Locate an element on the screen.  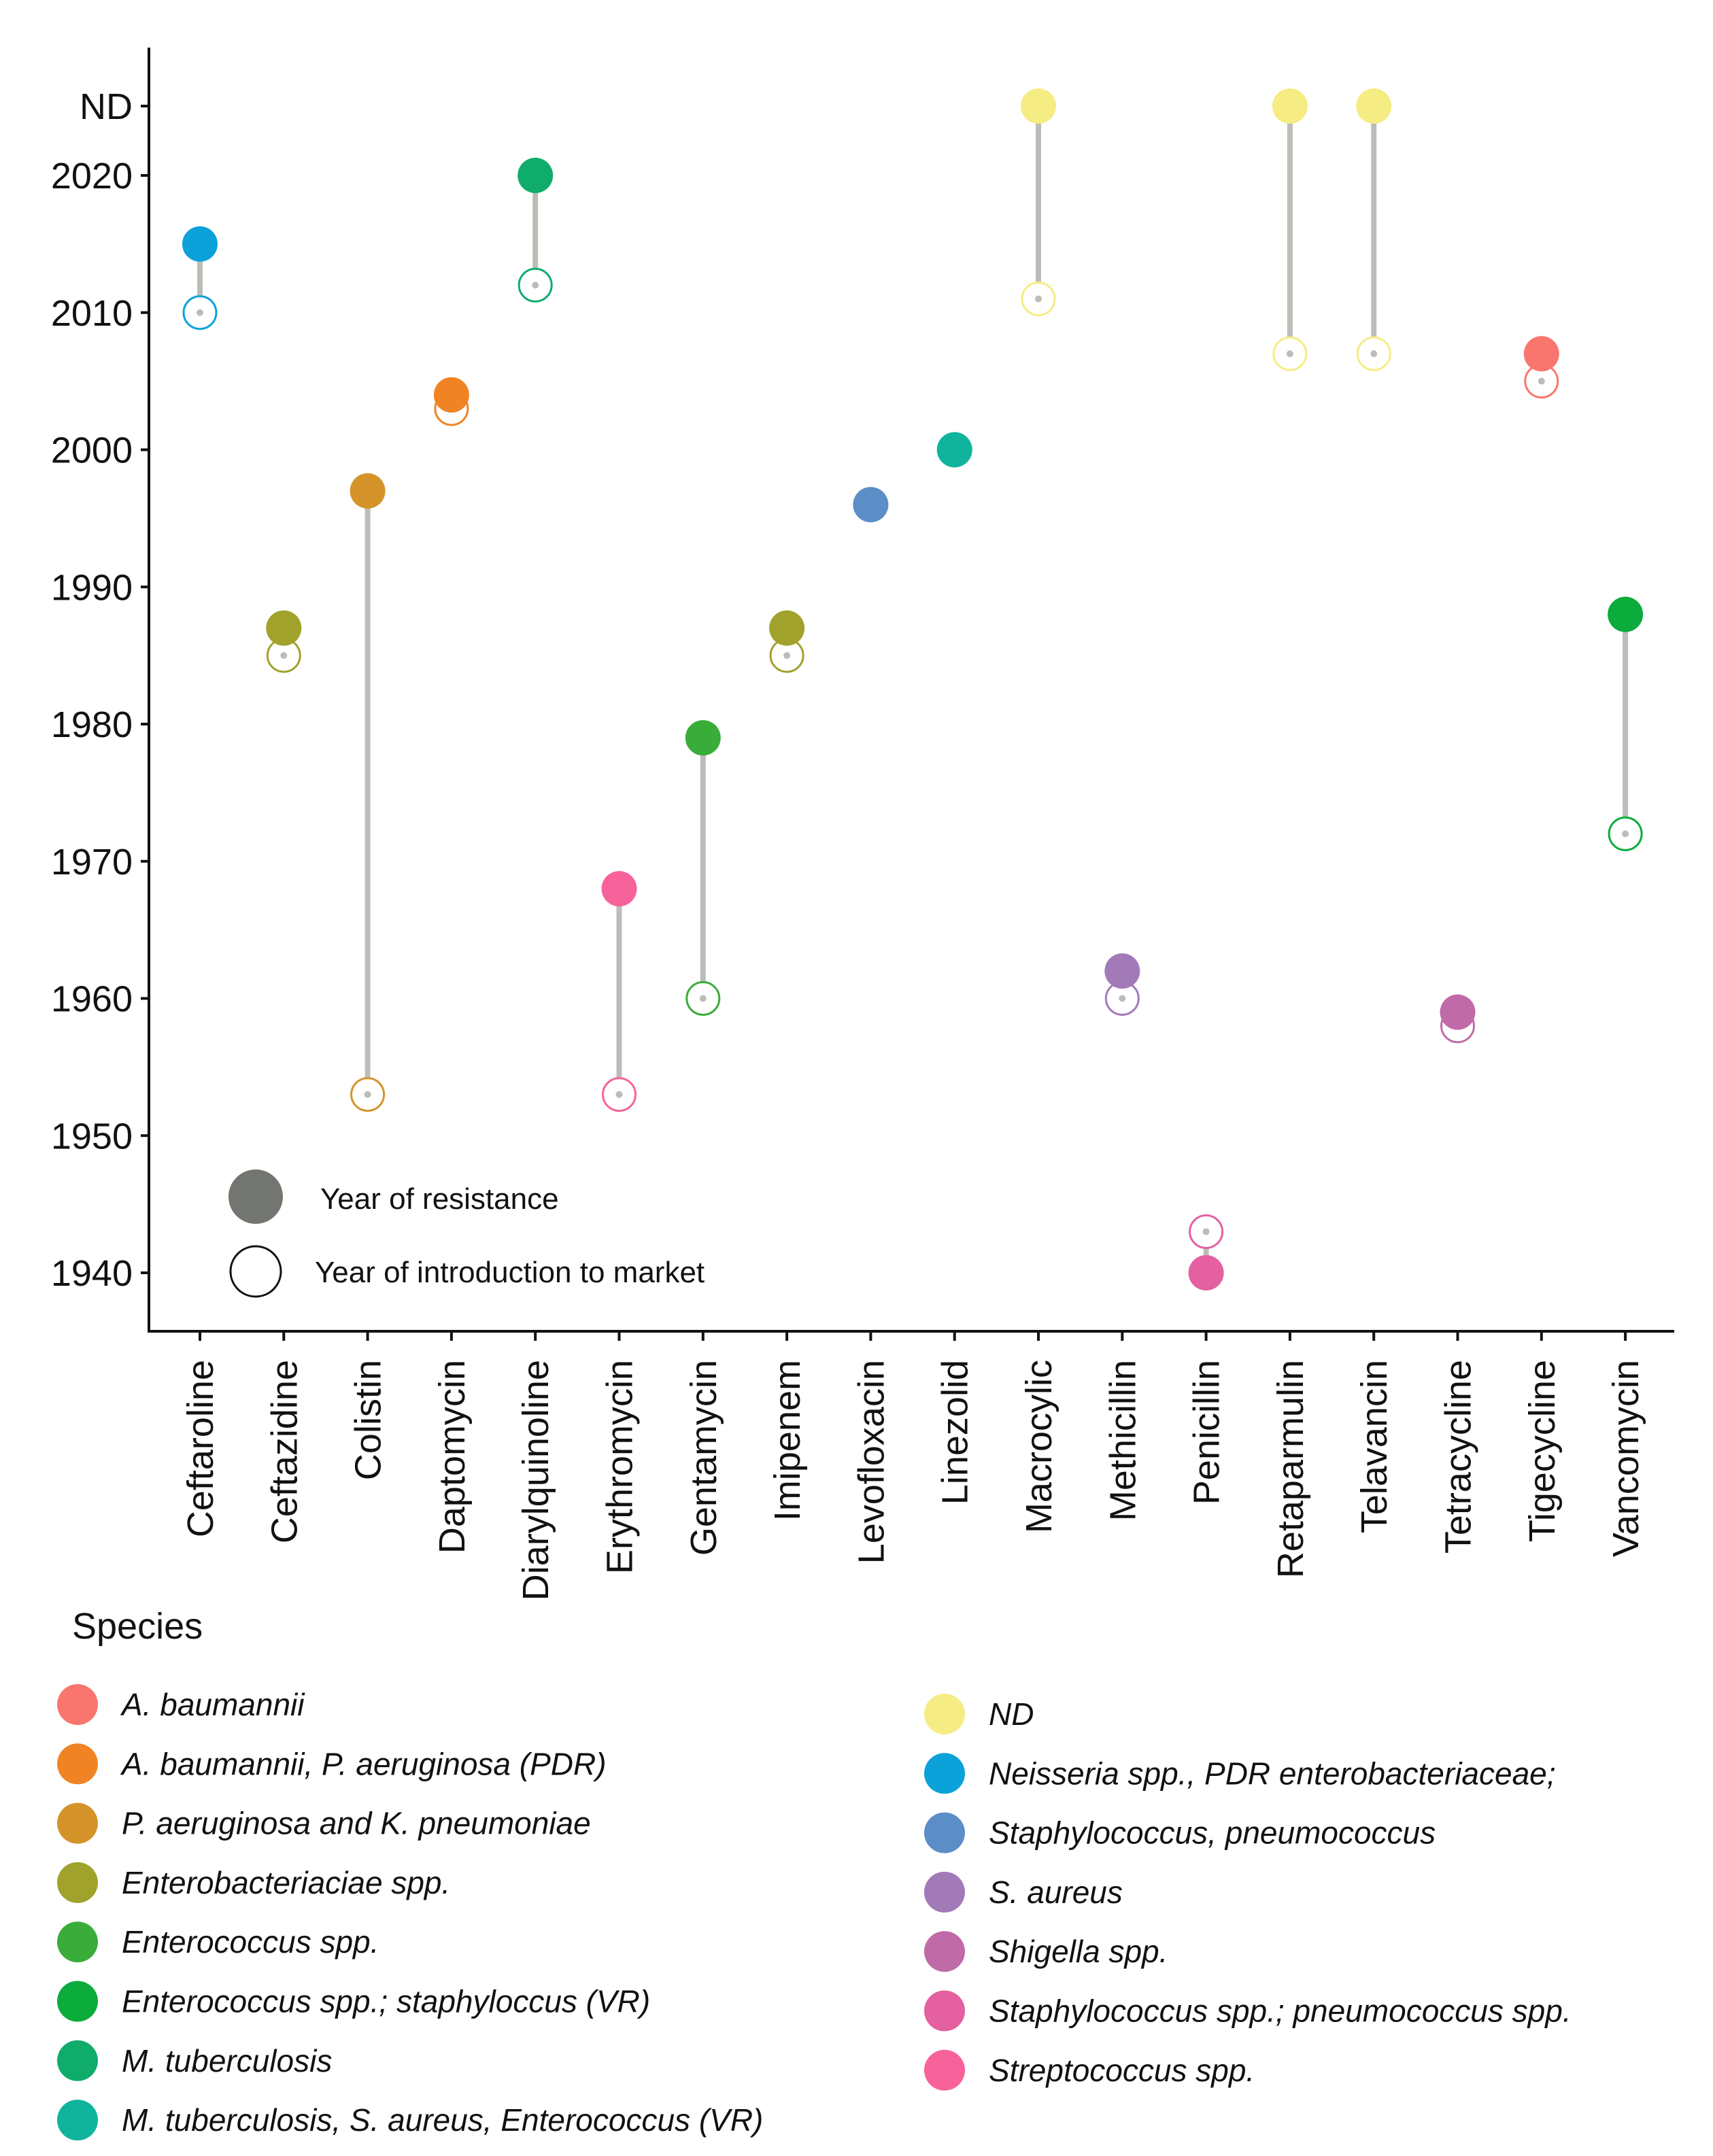
species-legend-label: Shigella spp. is located at coordinates (1078, 1951).